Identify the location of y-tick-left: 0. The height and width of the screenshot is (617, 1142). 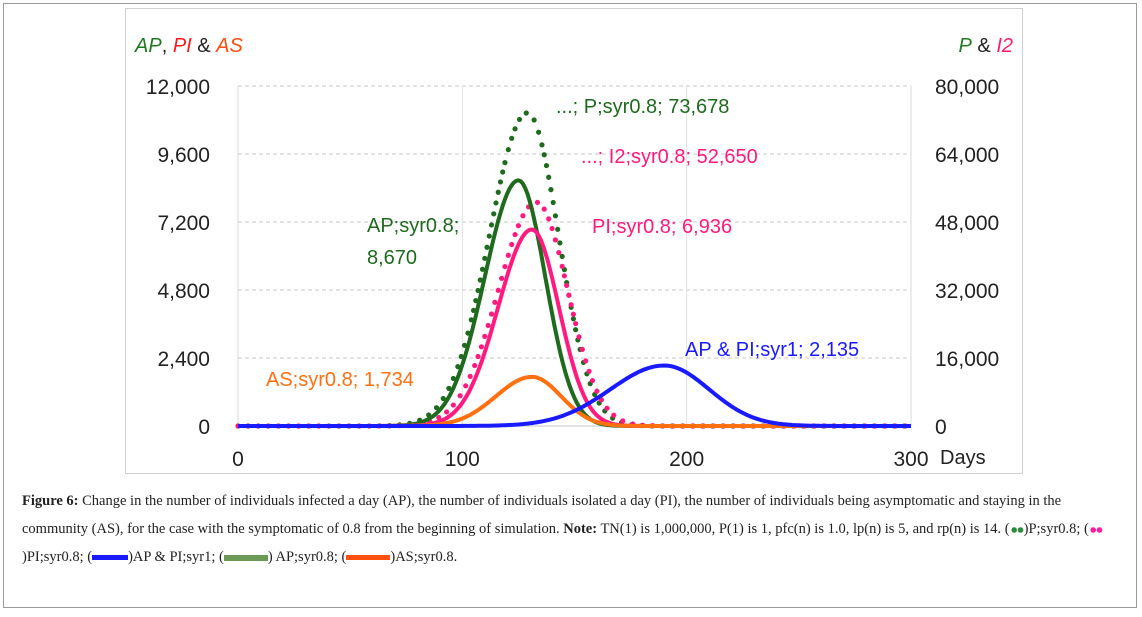
(204, 427).